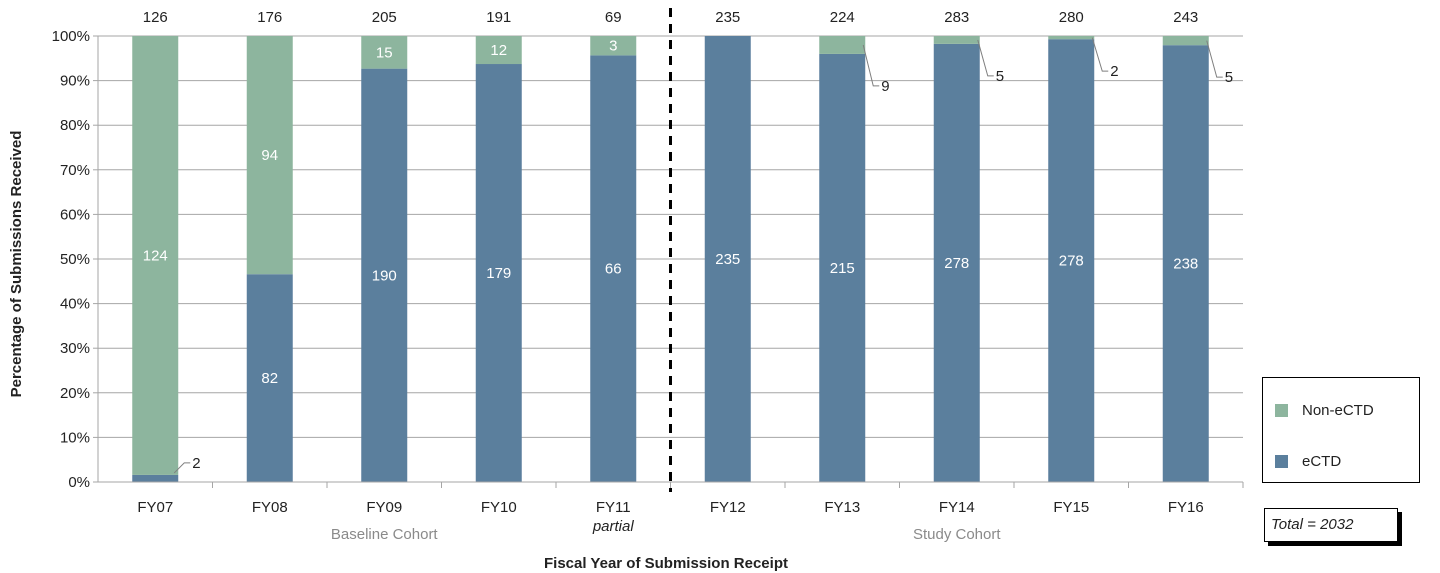 The height and width of the screenshot is (573, 1440). I want to click on bar-label-ectd-fy14: 278, so click(956, 263).